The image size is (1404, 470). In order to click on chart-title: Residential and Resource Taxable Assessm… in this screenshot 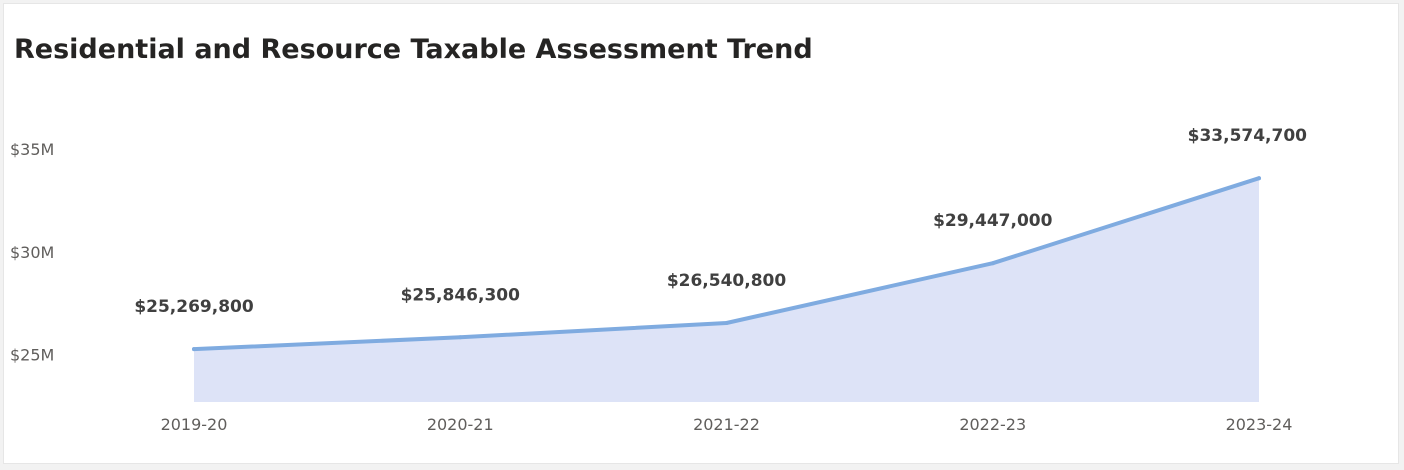, I will do `click(413, 49)`.